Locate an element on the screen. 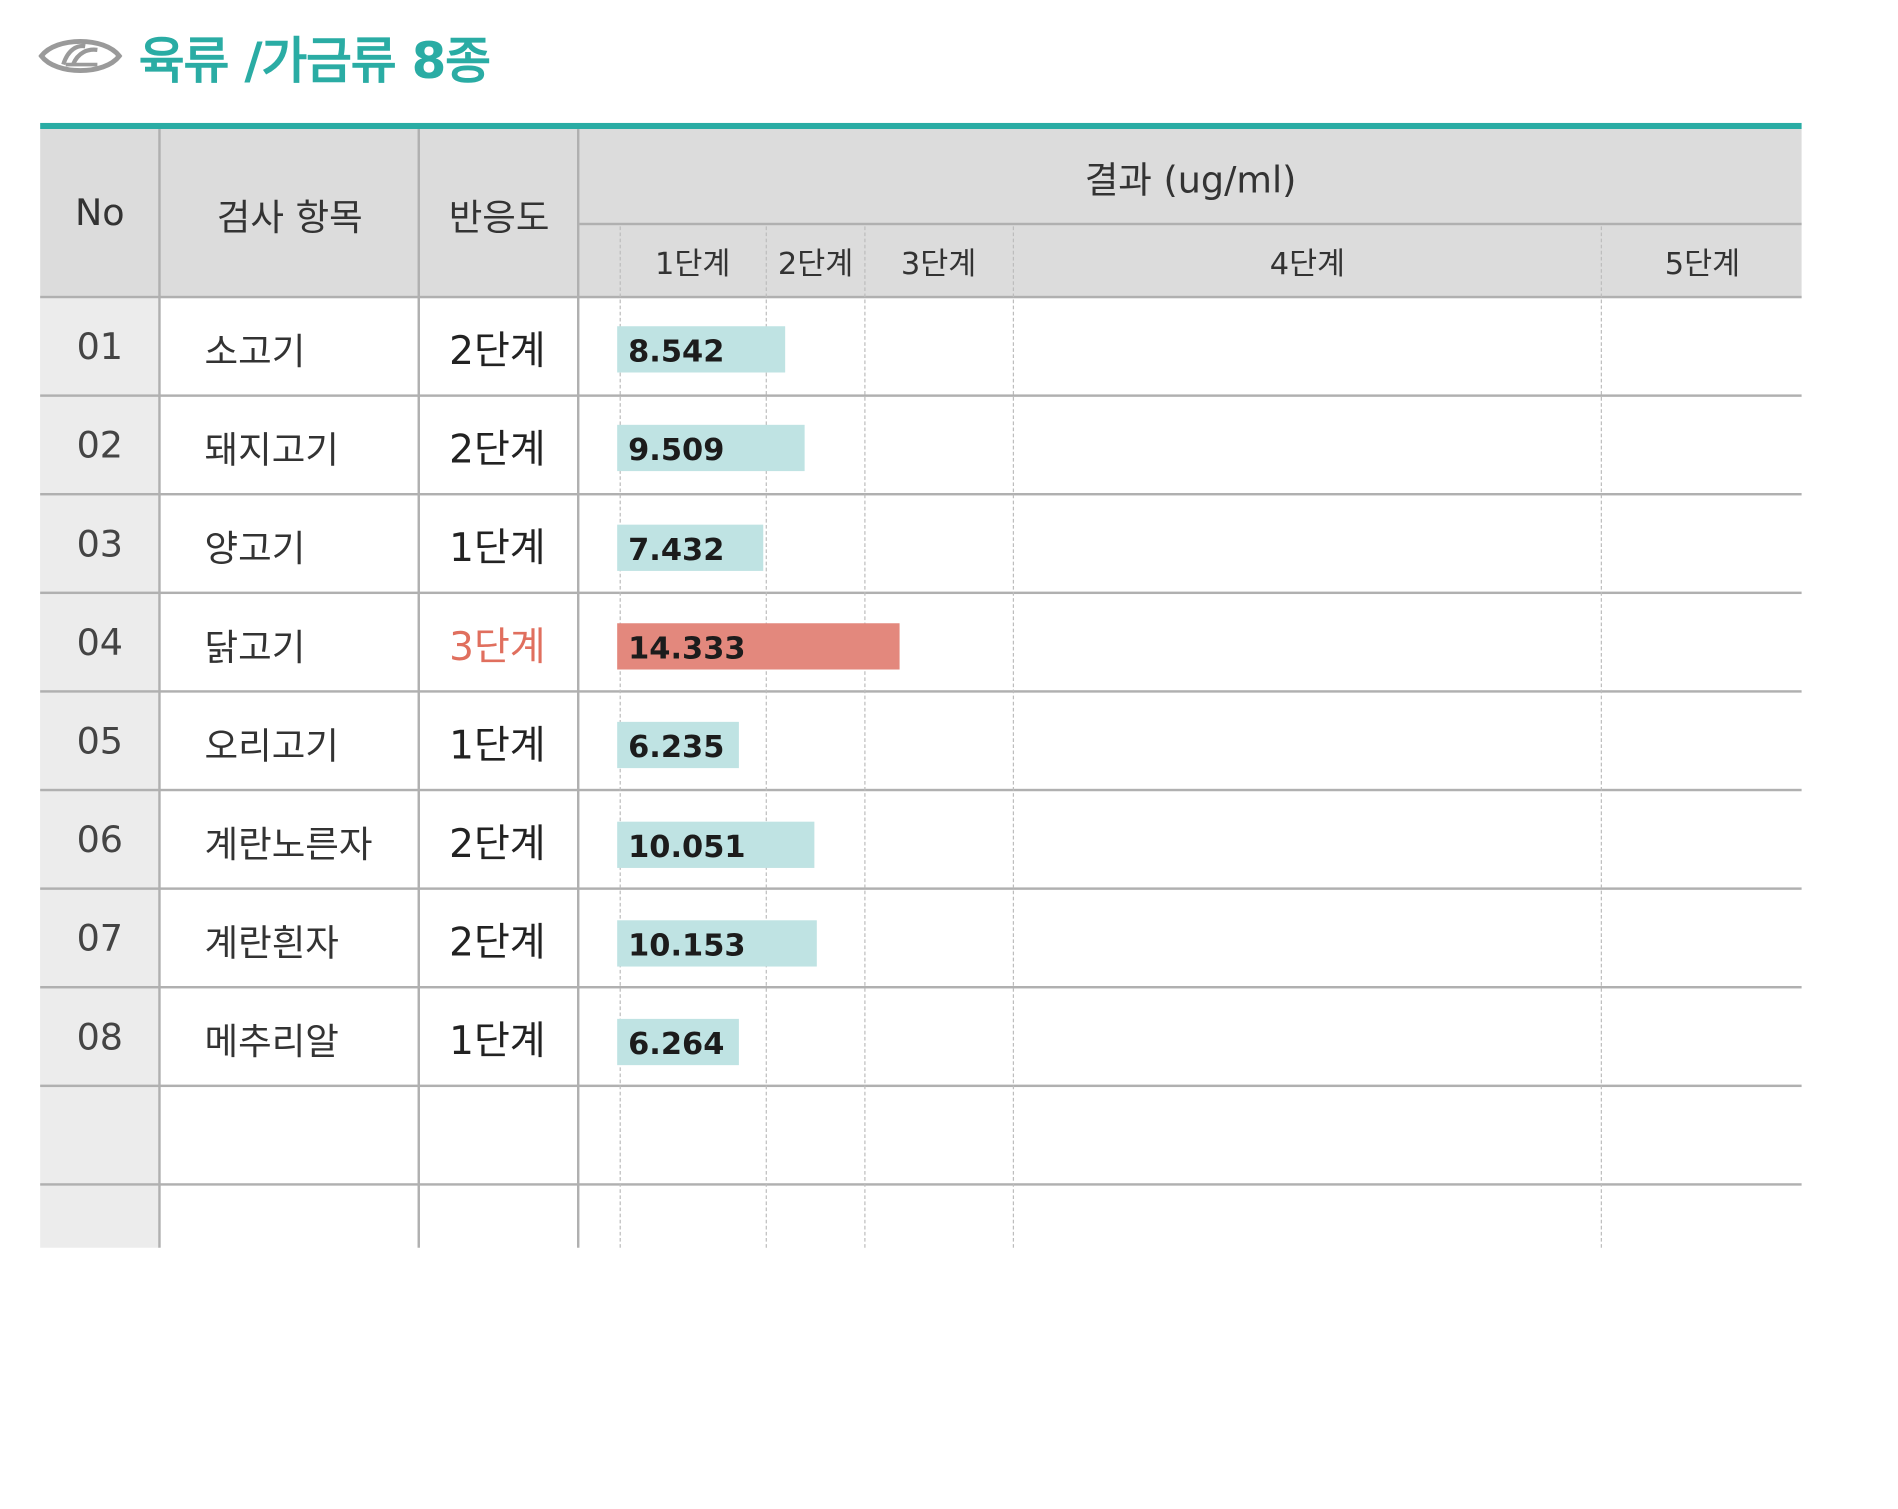 Image resolution: width=1898 pixels, height=1509 pixels. row-item: 소고기 is located at coordinates (255, 352).